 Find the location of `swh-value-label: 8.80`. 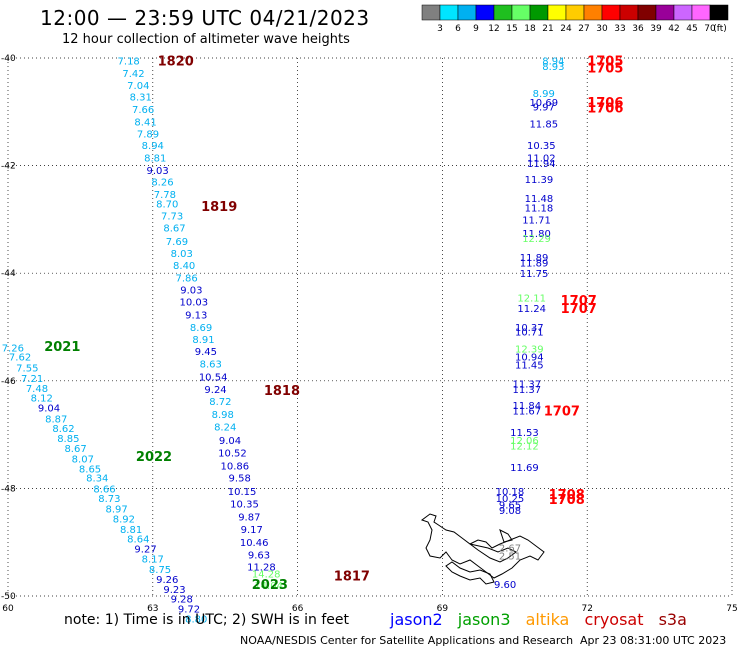

swh-value-label: 8.80 is located at coordinates (196, 620).